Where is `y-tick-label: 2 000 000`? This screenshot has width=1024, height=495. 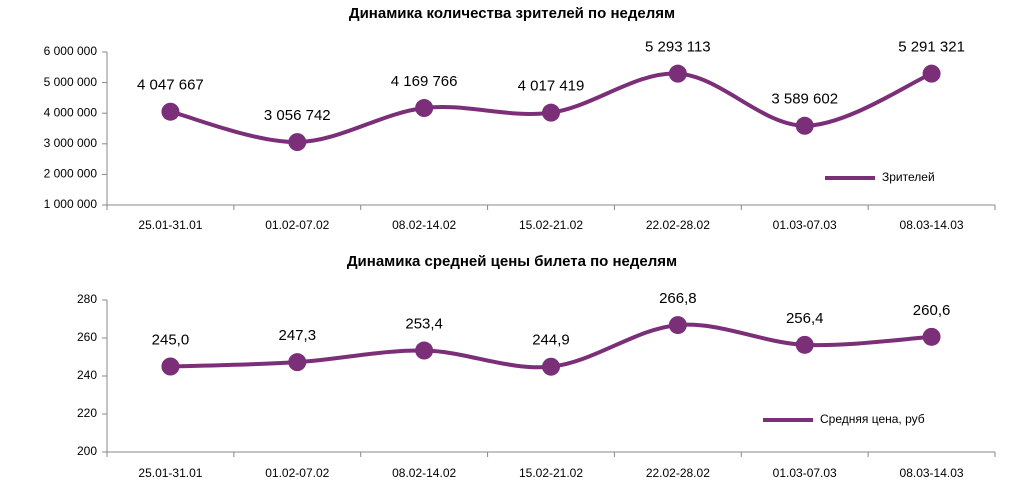
y-tick-label: 2 000 000 is located at coordinates (71, 174).